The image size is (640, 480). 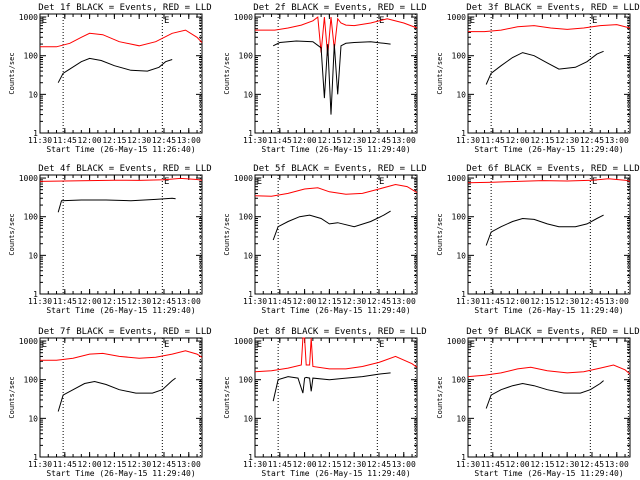 What do you see at coordinates (339, 169) in the screenshot?
I see `chart-title: Det 5f BLACK = Events, RED = LLD` at bounding box center [339, 169].